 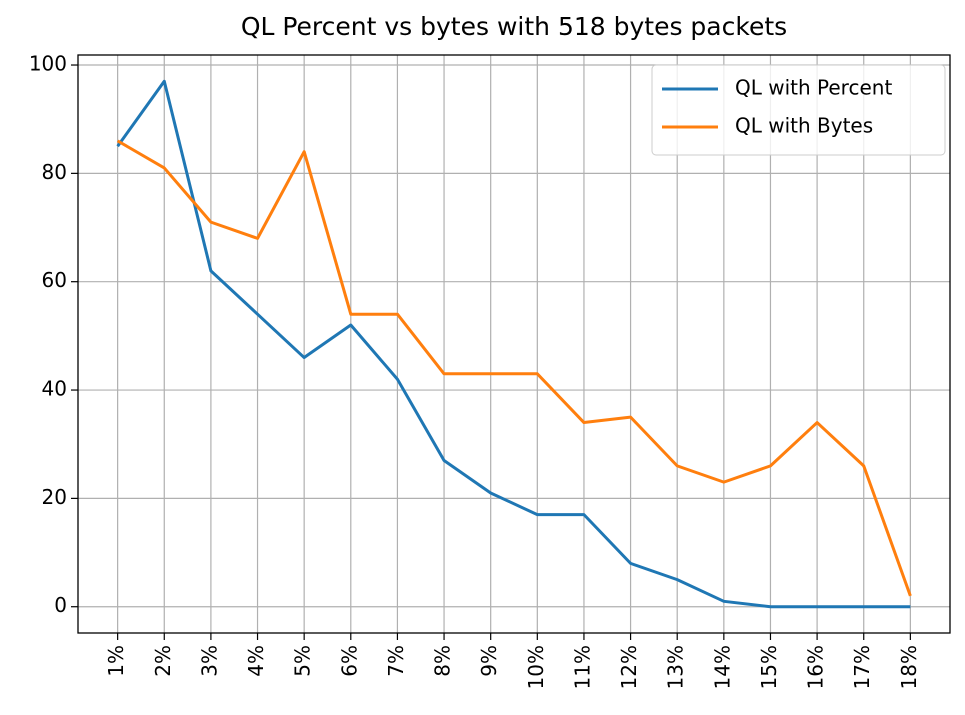 I want to click on y-tick-label: 80, so click(x=54, y=172).